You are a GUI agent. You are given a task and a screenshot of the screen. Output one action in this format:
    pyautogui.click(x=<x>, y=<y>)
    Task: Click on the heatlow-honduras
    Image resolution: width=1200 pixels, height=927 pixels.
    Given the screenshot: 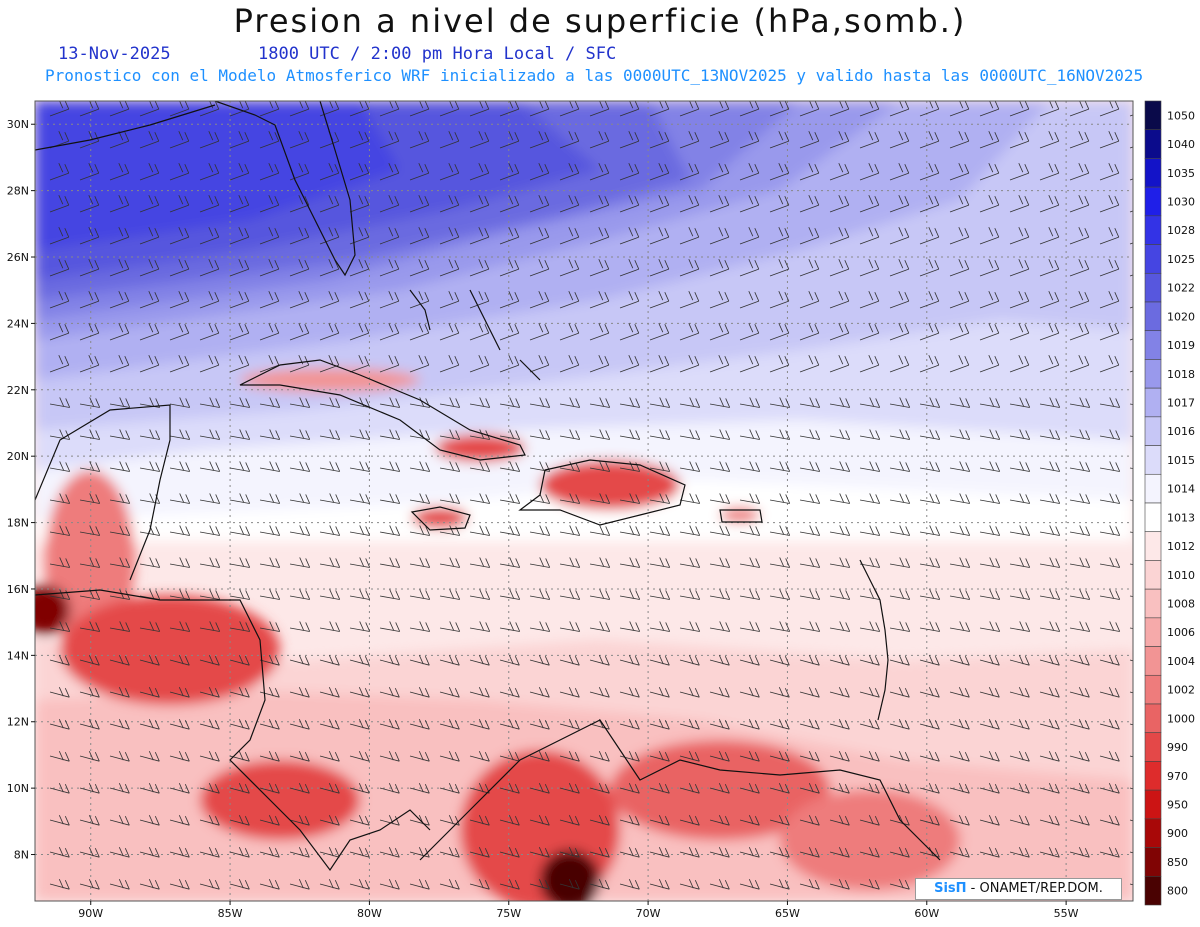 What is the action you would take?
    pyautogui.click(x=170, y=650)
    